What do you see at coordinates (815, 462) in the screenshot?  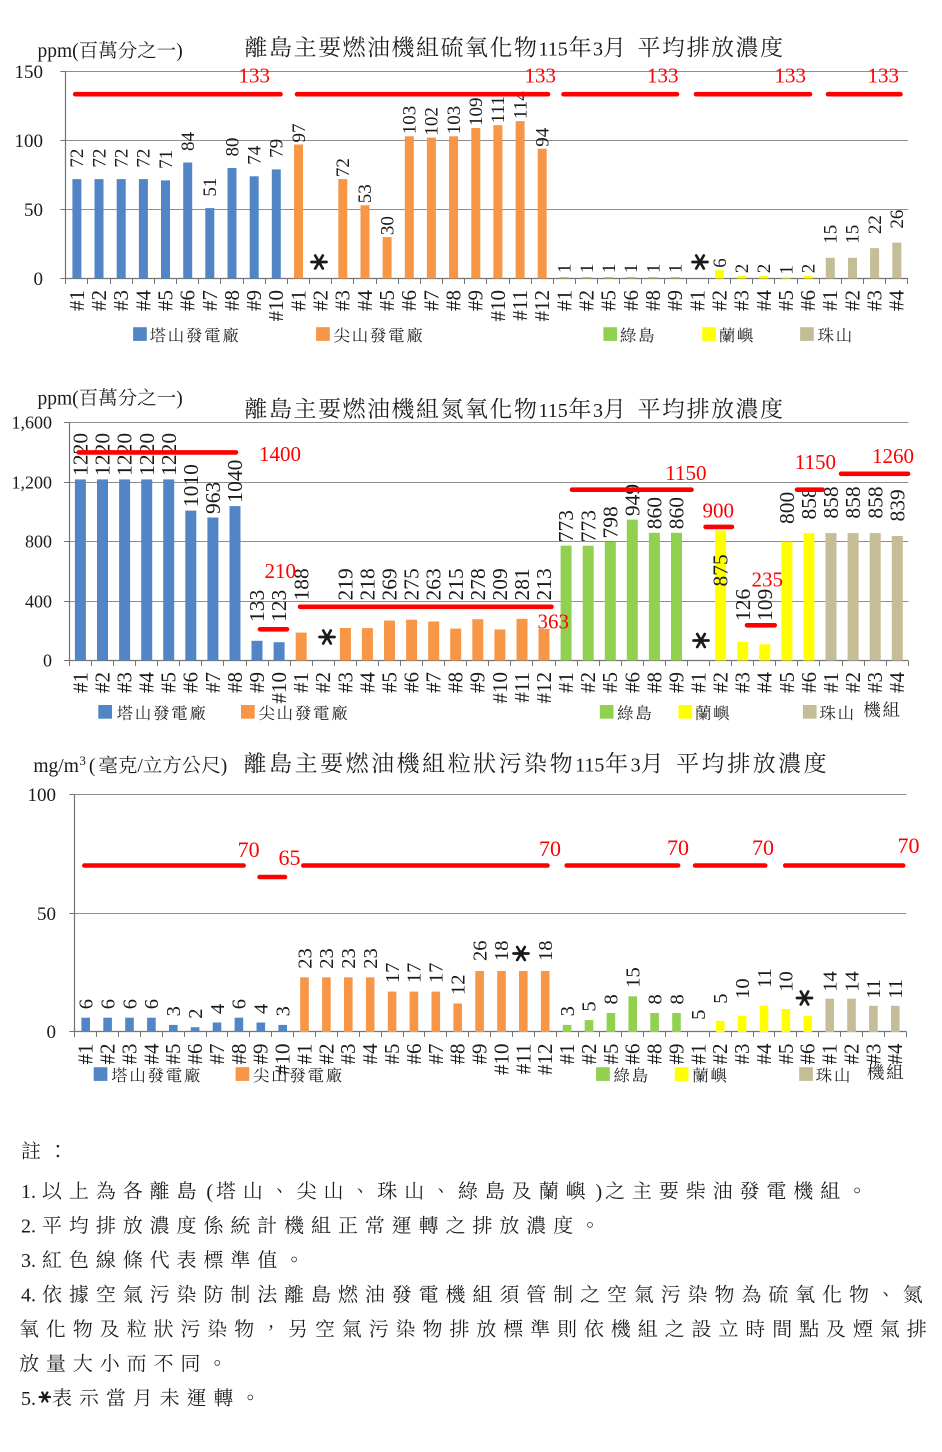 I see `svg-text: 1150` at bounding box center [815, 462].